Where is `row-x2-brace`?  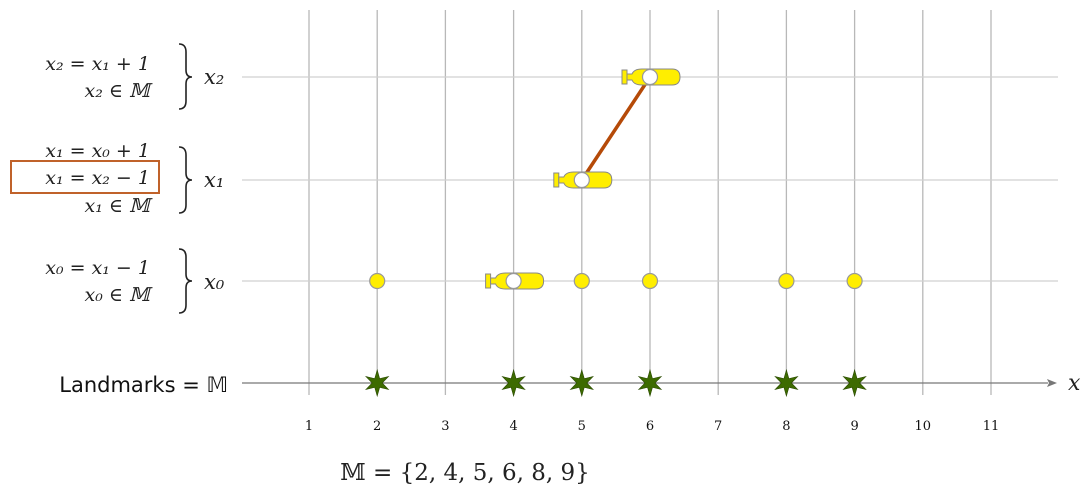
row-x2-brace is located at coordinates (185, 76).